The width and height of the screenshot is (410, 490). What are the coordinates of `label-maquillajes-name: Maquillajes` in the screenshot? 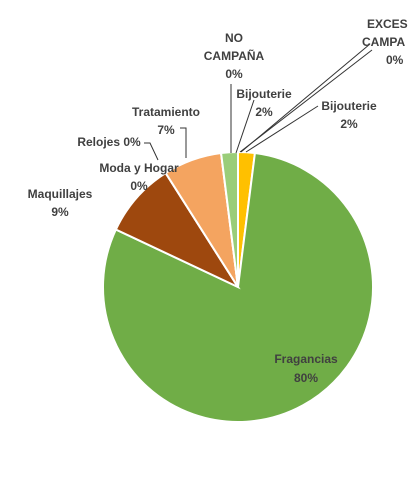 It's located at (60, 194).